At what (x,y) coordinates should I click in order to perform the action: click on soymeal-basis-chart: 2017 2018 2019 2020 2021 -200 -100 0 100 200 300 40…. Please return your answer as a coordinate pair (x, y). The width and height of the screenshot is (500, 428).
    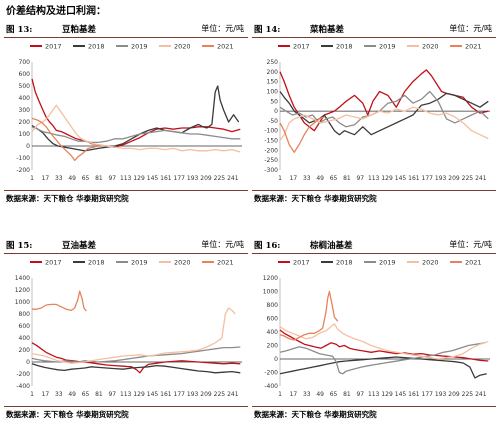
    Looking at the image, I should click on (129, 112).